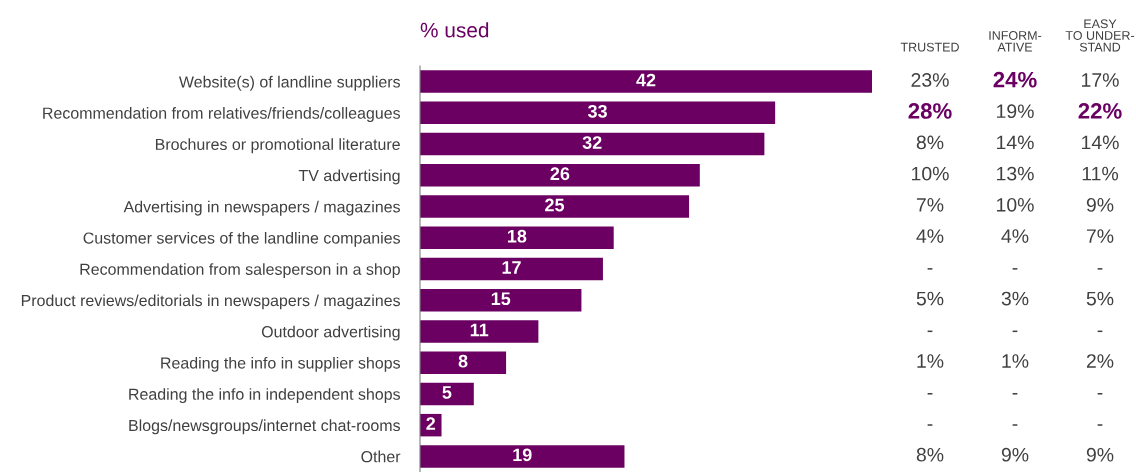 This screenshot has width=1136, height=472. I want to click on y-tick-label: Recommendation from salesperson in a shop, so click(240, 271).